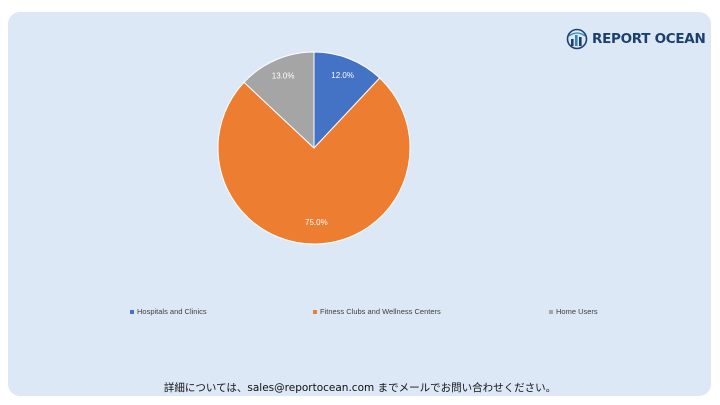 Image resolution: width=720 pixels, height=405 pixels. I want to click on legend-label: Fitness Clubs and Wellness Centers, so click(380, 311).